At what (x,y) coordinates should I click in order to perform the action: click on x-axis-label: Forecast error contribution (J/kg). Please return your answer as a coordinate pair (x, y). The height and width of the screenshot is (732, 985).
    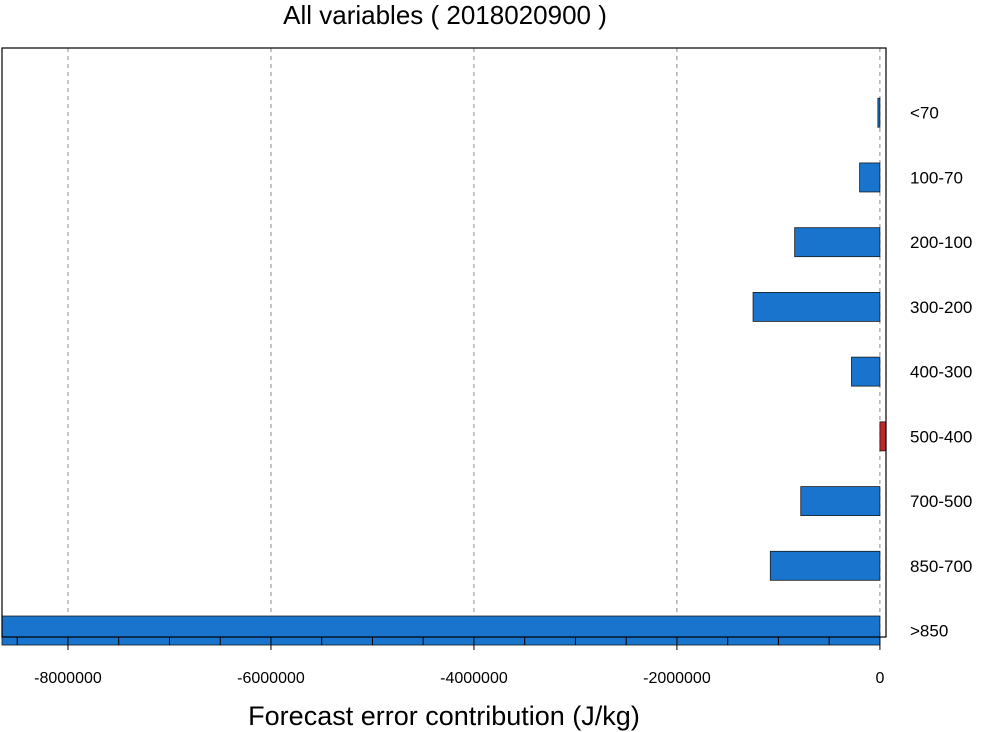
    Looking at the image, I should click on (444, 716).